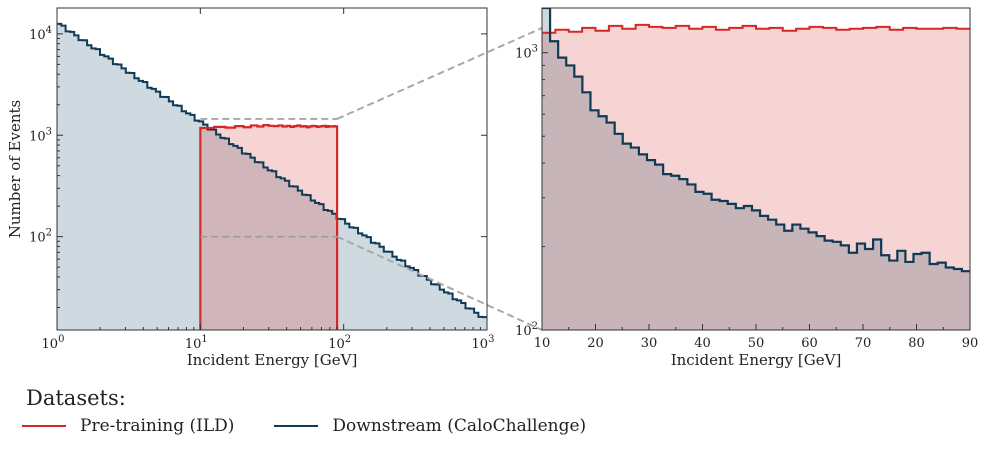 This screenshot has width=987, height=457. Describe the element at coordinates (756, 343) in the screenshot. I see `right-x-tick-label: 50` at that location.